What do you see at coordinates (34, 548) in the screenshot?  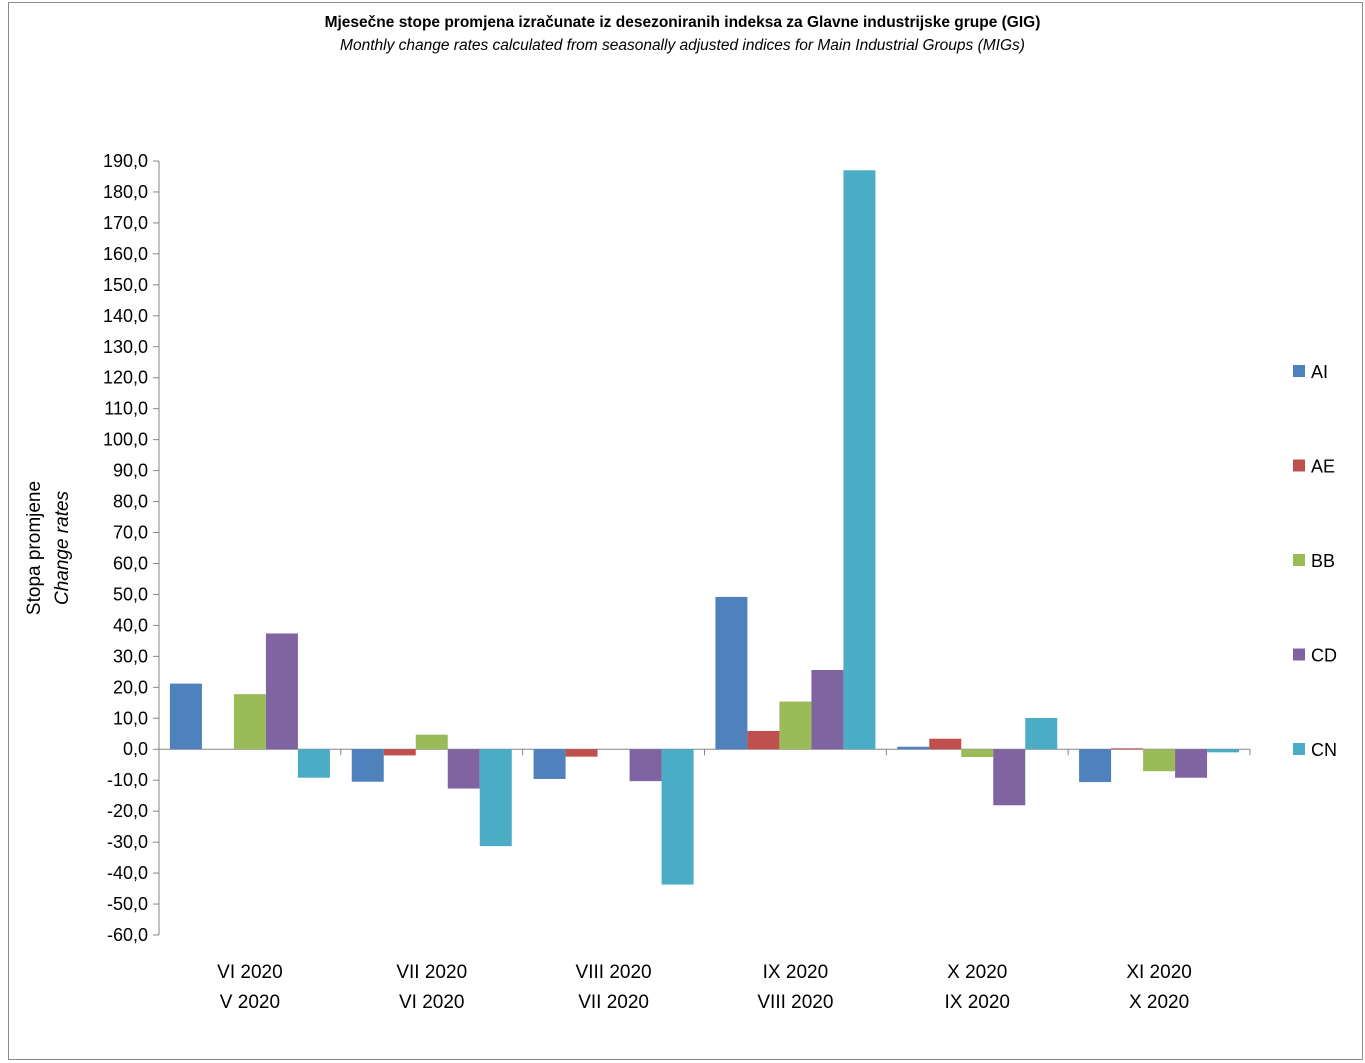 I see `y-axis-title: Stopa promjene` at bounding box center [34, 548].